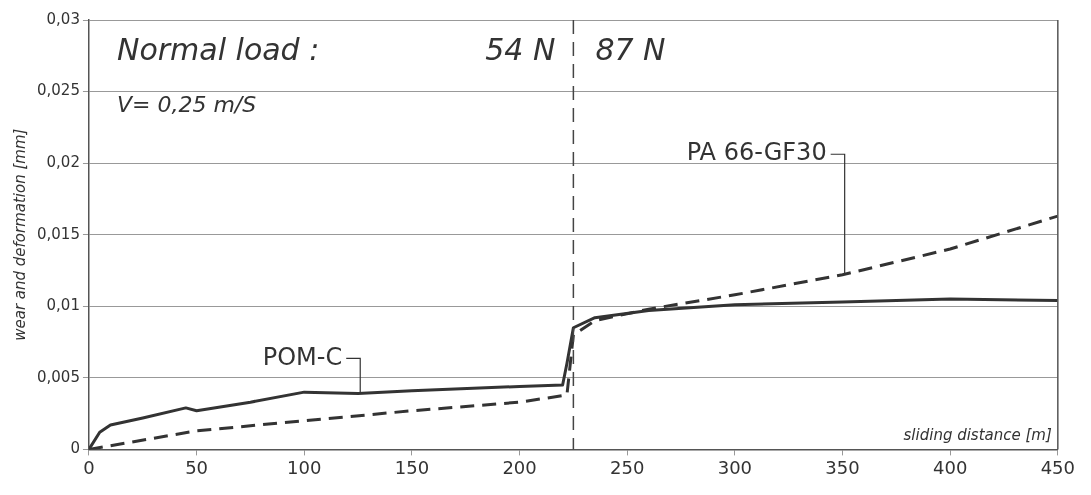  What do you see at coordinates (304, 467) in the screenshot?
I see `x-tick-label: 100` at bounding box center [304, 467].